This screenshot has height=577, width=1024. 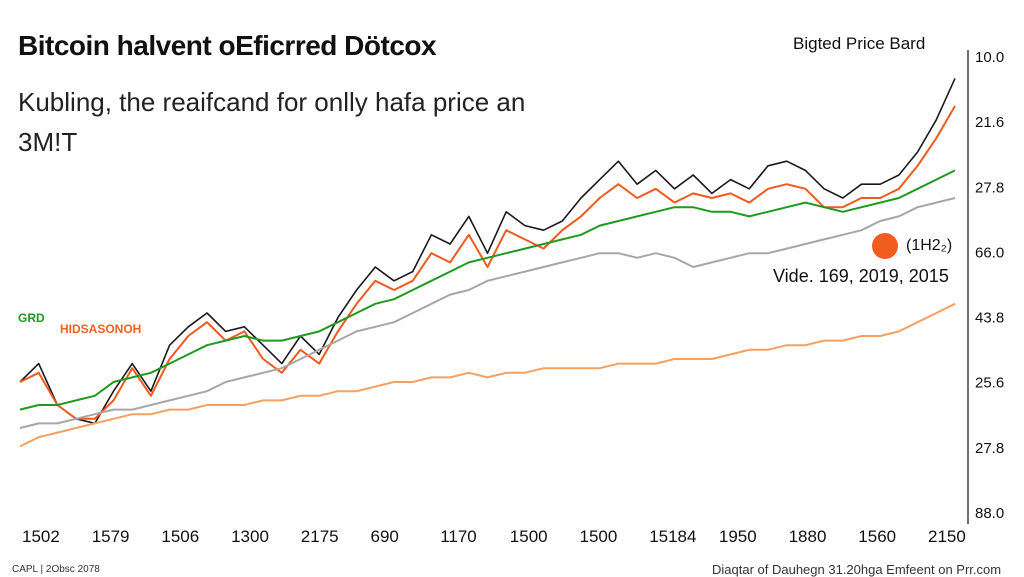 What do you see at coordinates (385, 536) in the screenshot?
I see `x-tick-label: 690` at bounding box center [385, 536].